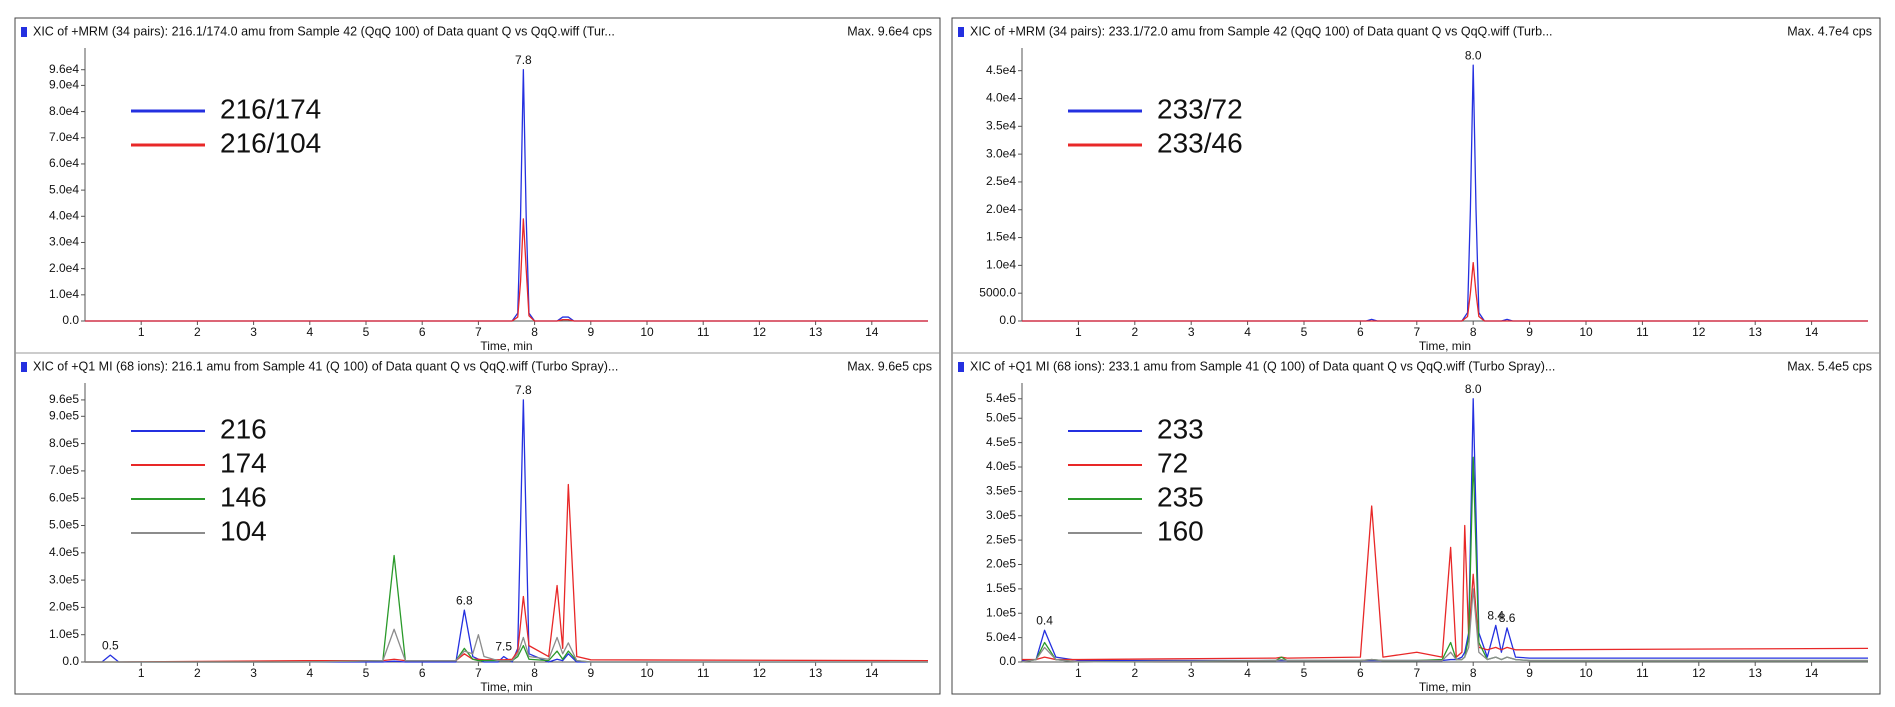 The height and width of the screenshot is (707, 1895). Describe the element at coordinates (64, 111) in the screenshot. I see `y-tick-label: 8.0e4` at that location.